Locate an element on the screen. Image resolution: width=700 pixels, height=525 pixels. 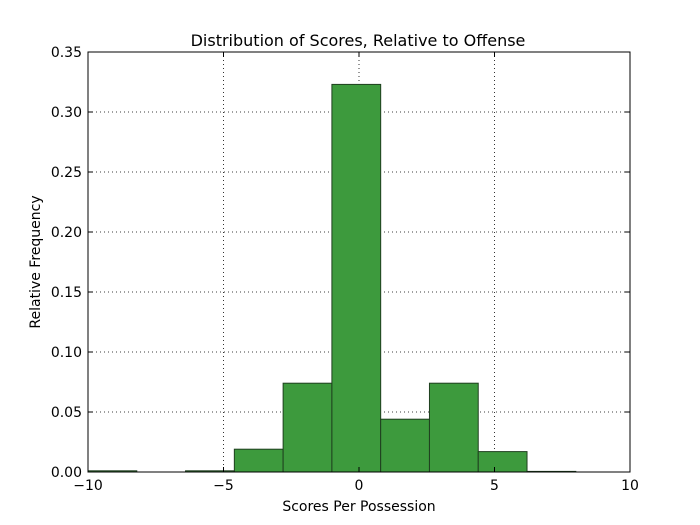
y-tick-label: 0.20 is located at coordinates (66, 233).